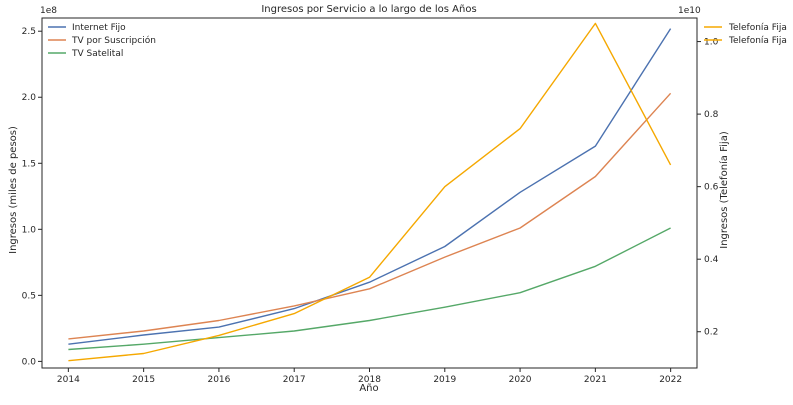 The width and height of the screenshot is (793, 405). Describe the element at coordinates (29, 230) in the screenshot. I see `left-y-tick-label: 1.0` at that location.